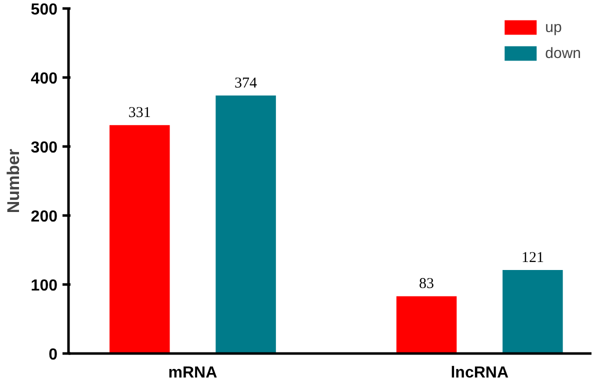 The width and height of the screenshot is (597, 384). I want to click on y-tick-label: 0, so click(53, 355).